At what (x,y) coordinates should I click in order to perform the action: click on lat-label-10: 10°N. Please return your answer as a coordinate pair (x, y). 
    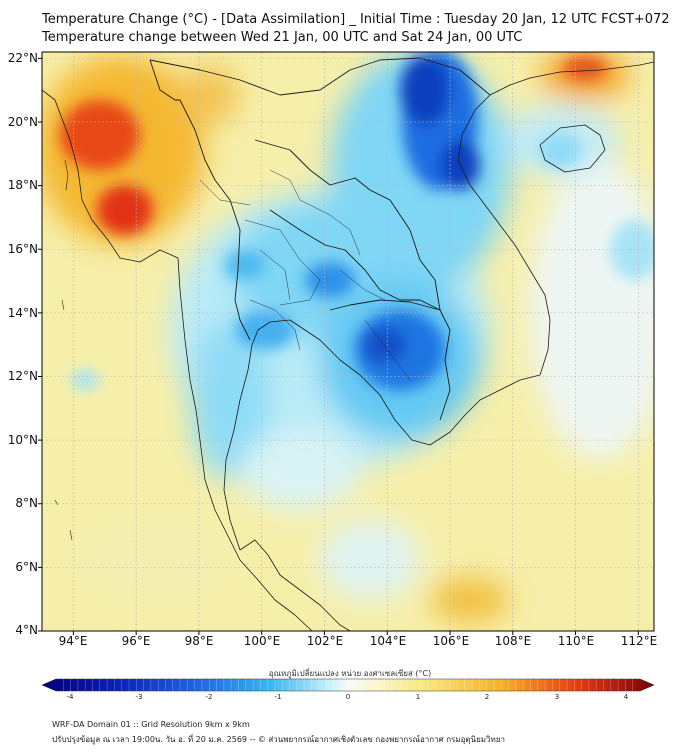
    Looking at the image, I should click on (22, 440).